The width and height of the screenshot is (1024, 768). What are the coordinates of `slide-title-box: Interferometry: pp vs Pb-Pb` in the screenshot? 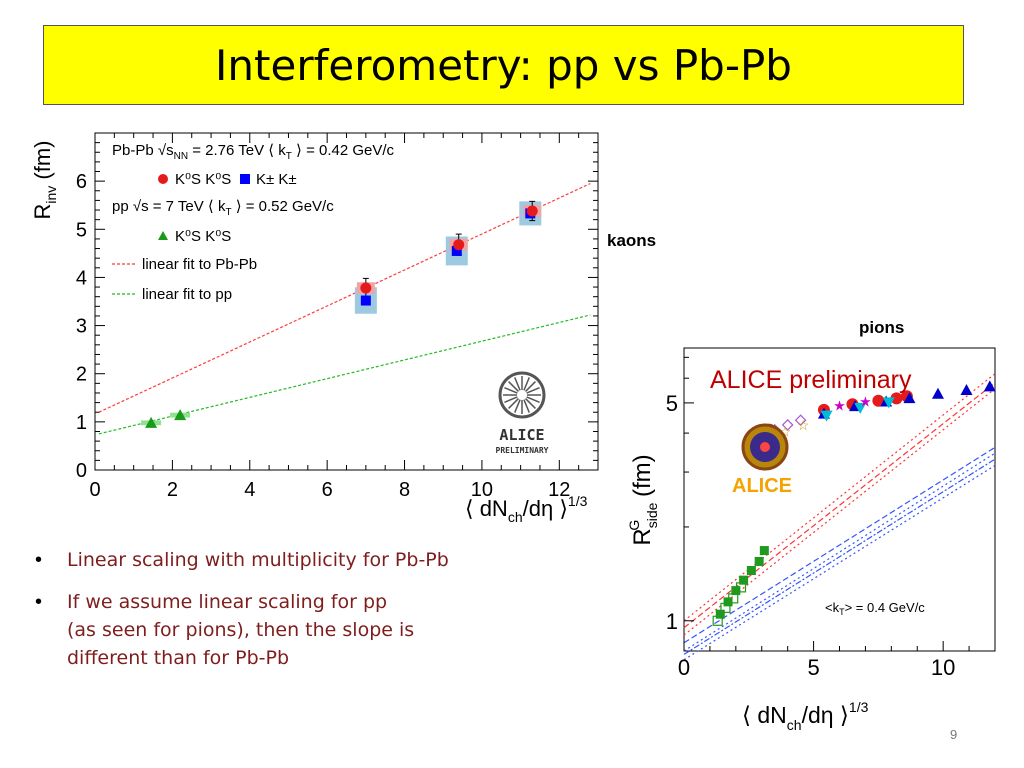 It's located at (503, 65).